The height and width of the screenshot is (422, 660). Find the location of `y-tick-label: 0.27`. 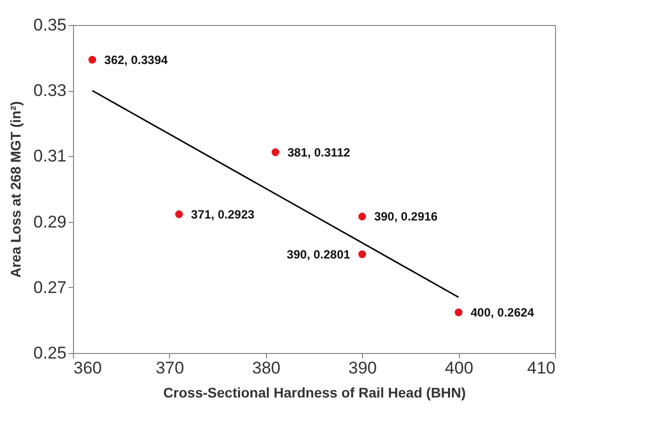

y-tick-label: 0.27 is located at coordinates (49, 287).